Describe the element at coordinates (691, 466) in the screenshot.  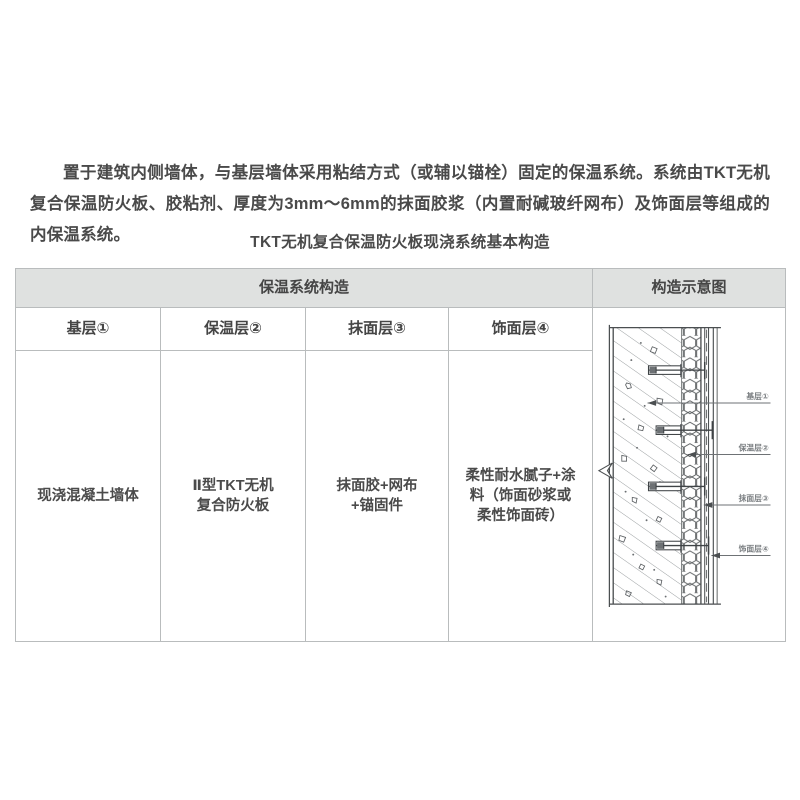
I see `insulation-board-layer` at that location.